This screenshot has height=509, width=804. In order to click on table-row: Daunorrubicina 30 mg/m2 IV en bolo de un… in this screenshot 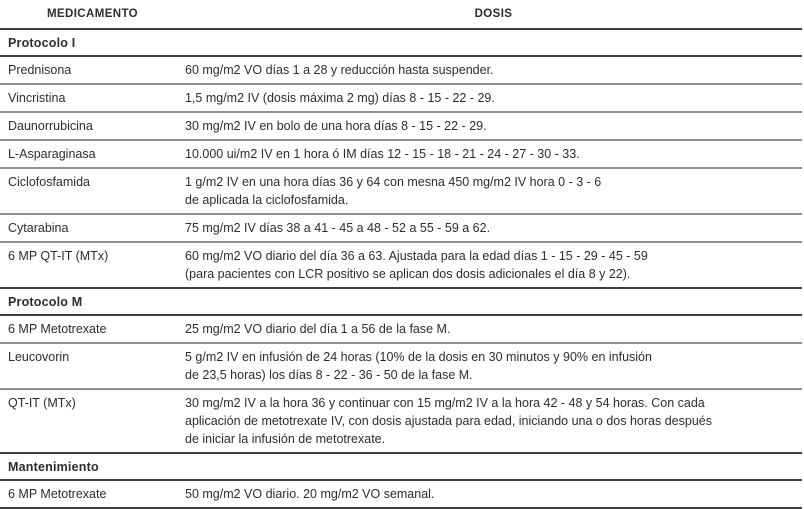, I will do `click(401, 127)`.